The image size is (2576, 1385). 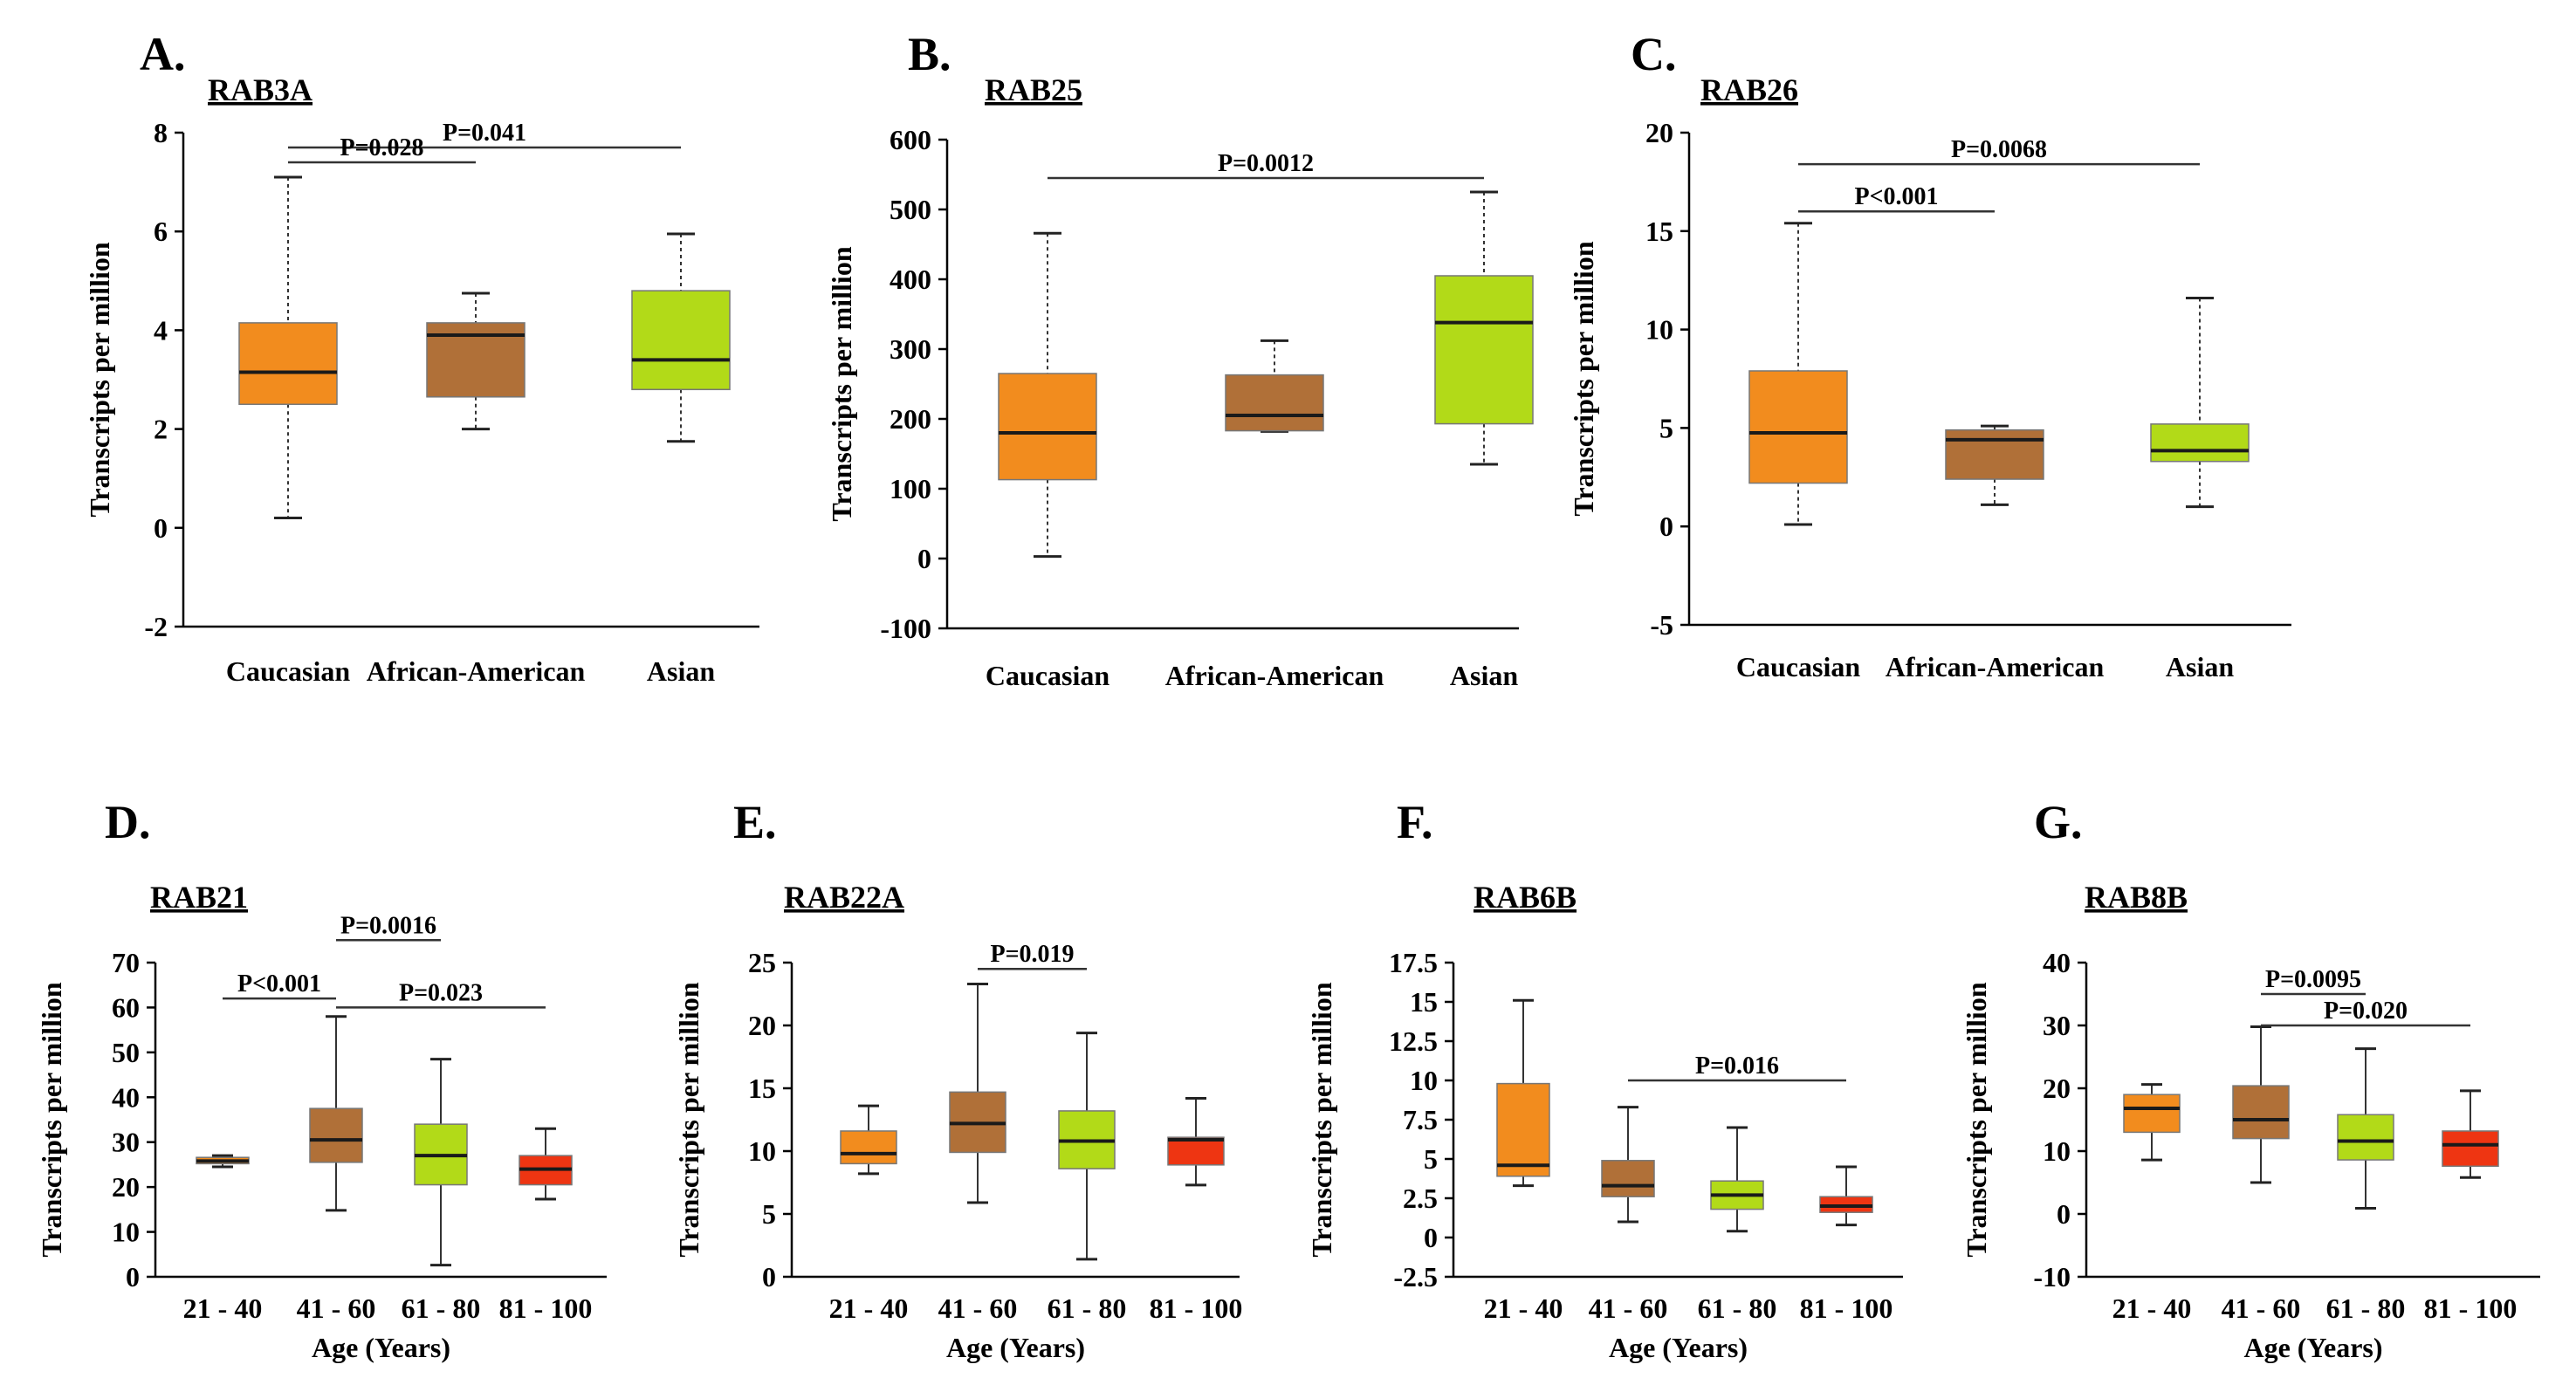 What do you see at coordinates (199, 898) in the screenshot?
I see `chart-title: RAB21` at bounding box center [199, 898].